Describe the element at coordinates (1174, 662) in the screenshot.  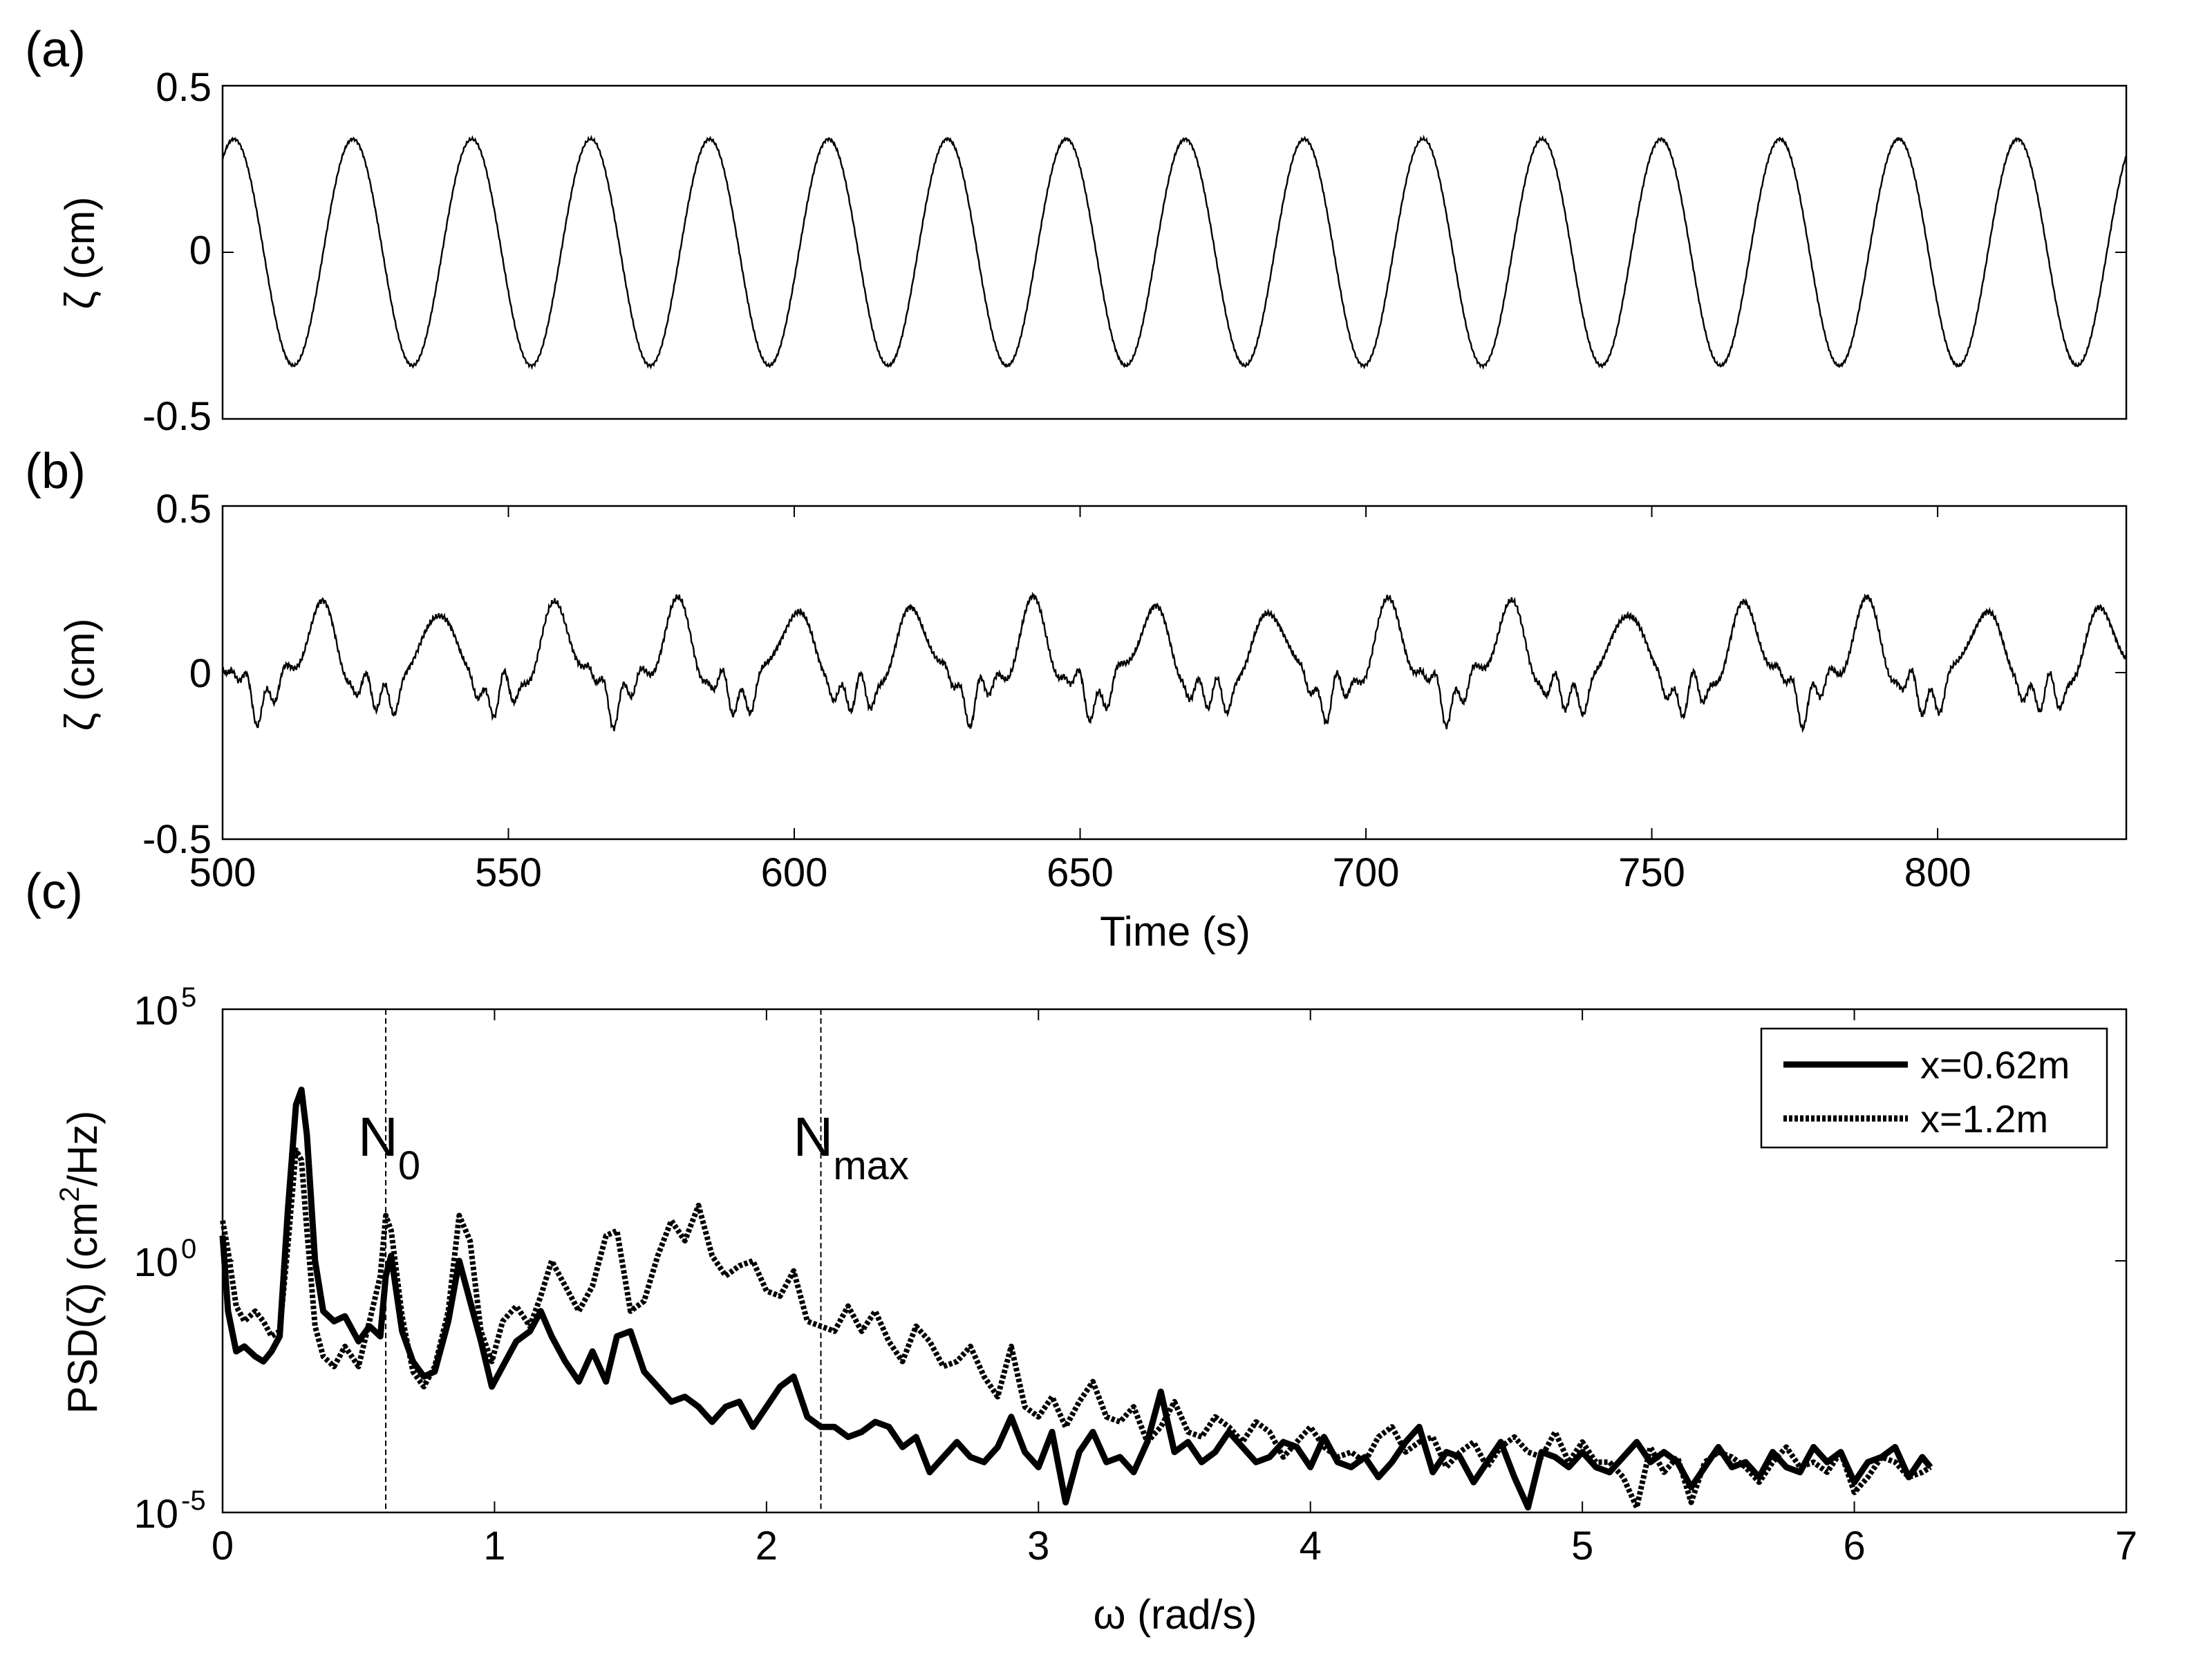
I see `panel-b-series-line` at that location.